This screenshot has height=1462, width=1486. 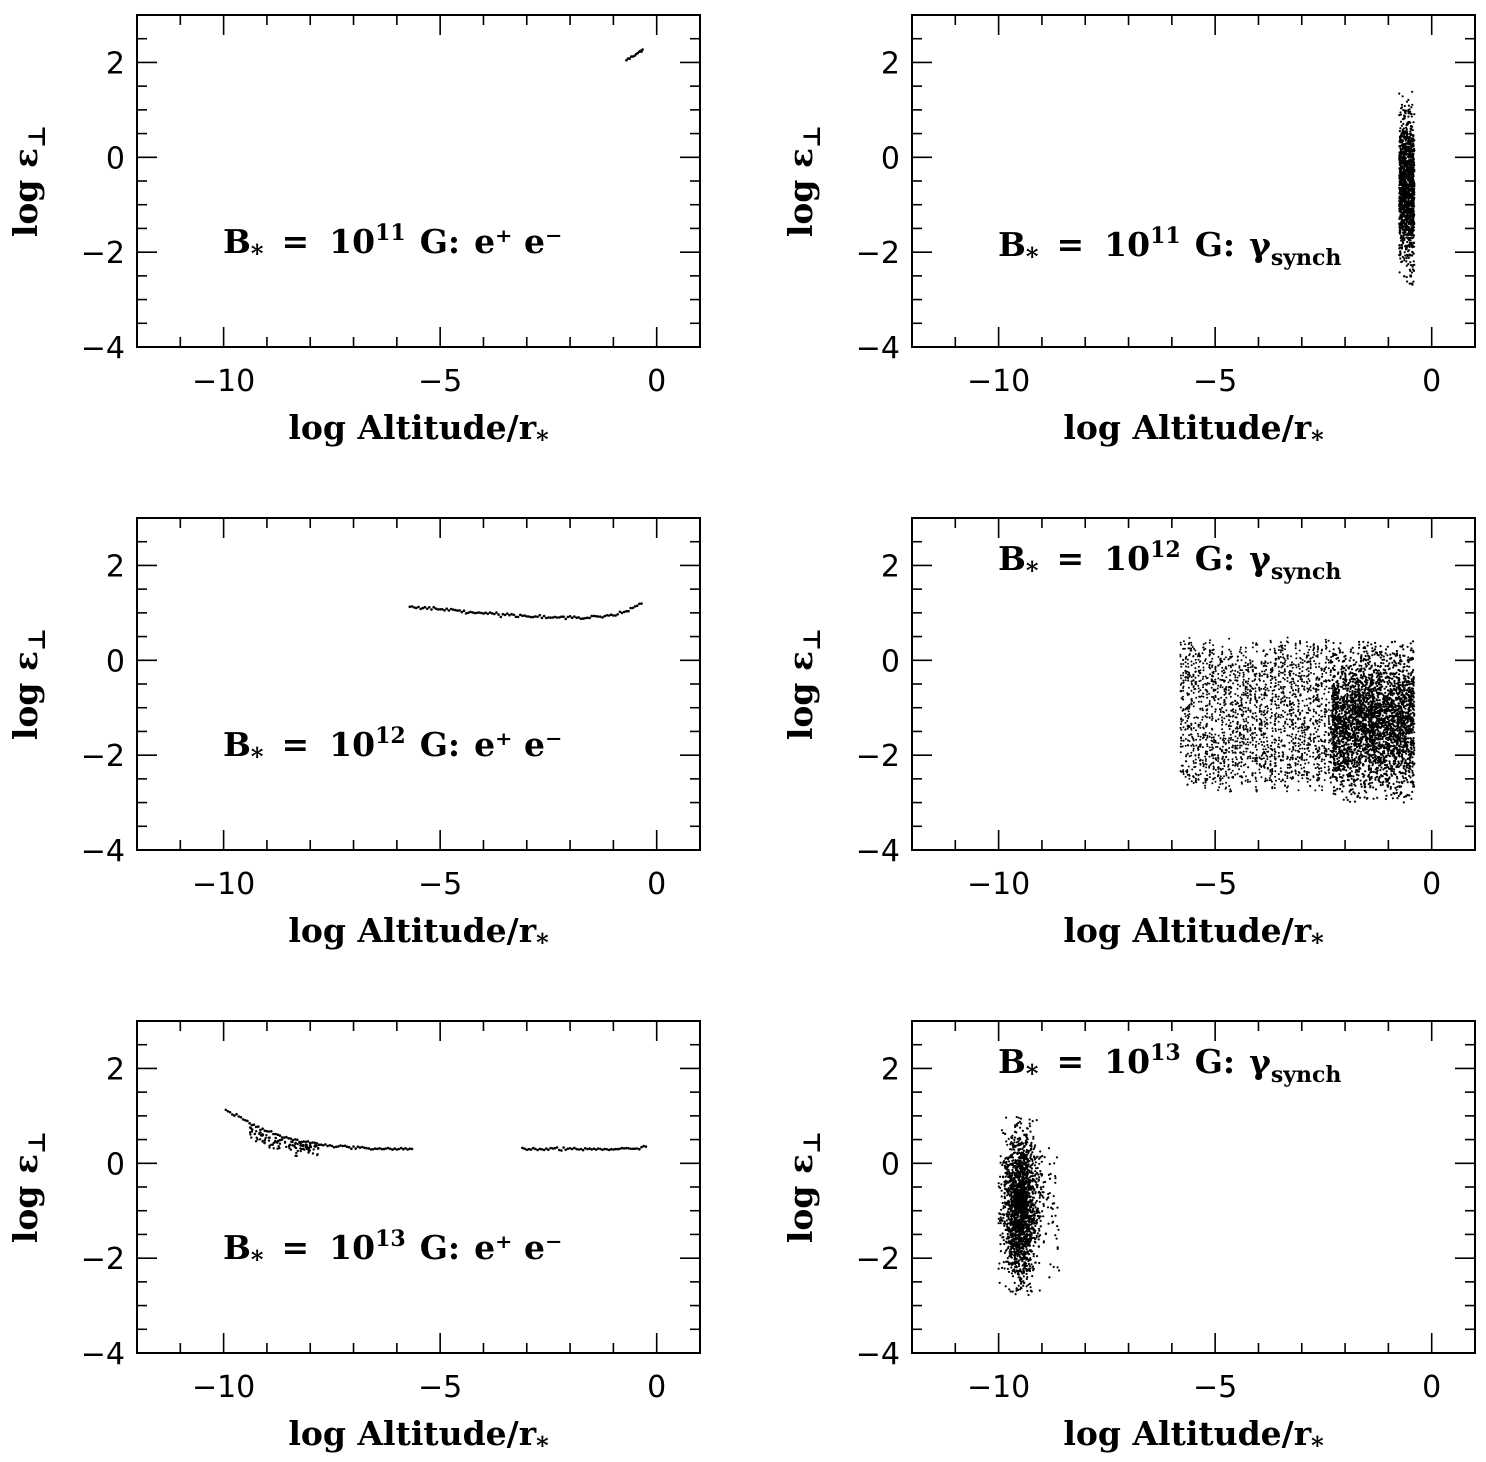 What do you see at coordinates (1169, 247) in the screenshot?
I see `panel-annotation: B* = 1011 G: γsynch` at bounding box center [1169, 247].